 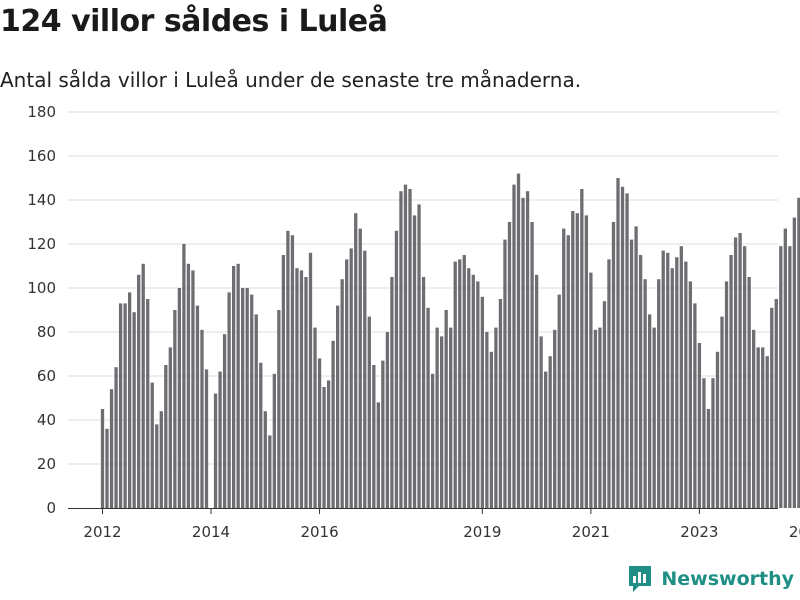 What do you see at coordinates (794, 531) in the screenshot?
I see `x-tick-label: 2025` at bounding box center [794, 531].